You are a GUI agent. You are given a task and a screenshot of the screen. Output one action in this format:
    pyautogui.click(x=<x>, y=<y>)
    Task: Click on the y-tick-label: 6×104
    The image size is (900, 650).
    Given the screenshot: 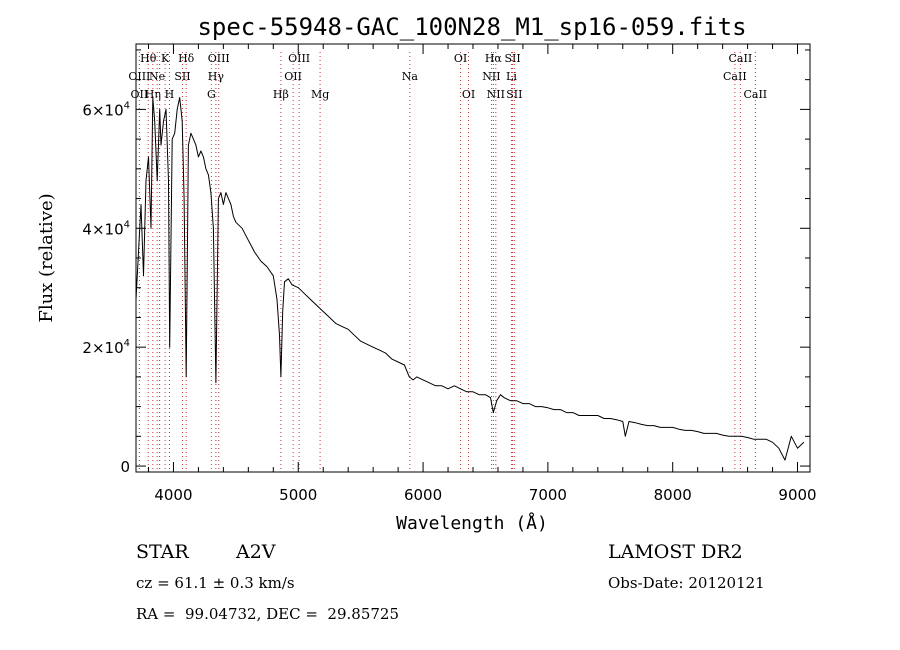 What is the action you would take?
    pyautogui.click(x=106, y=109)
    